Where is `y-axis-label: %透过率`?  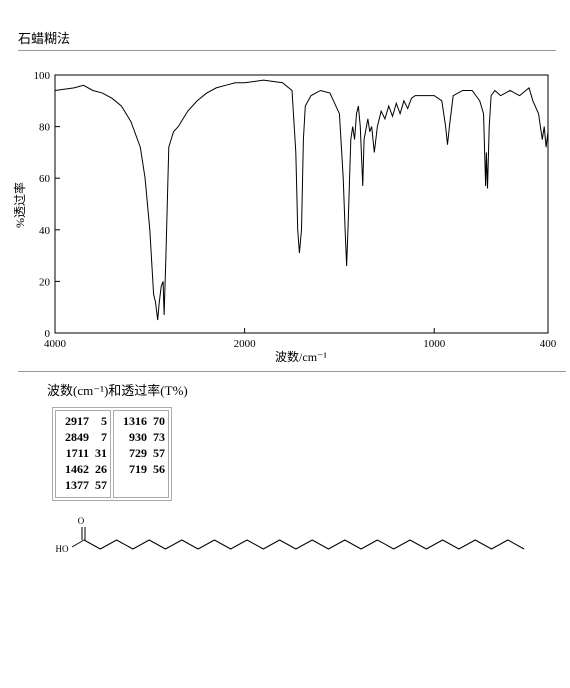 y-axis-label: %透过率 is located at coordinates (19, 205).